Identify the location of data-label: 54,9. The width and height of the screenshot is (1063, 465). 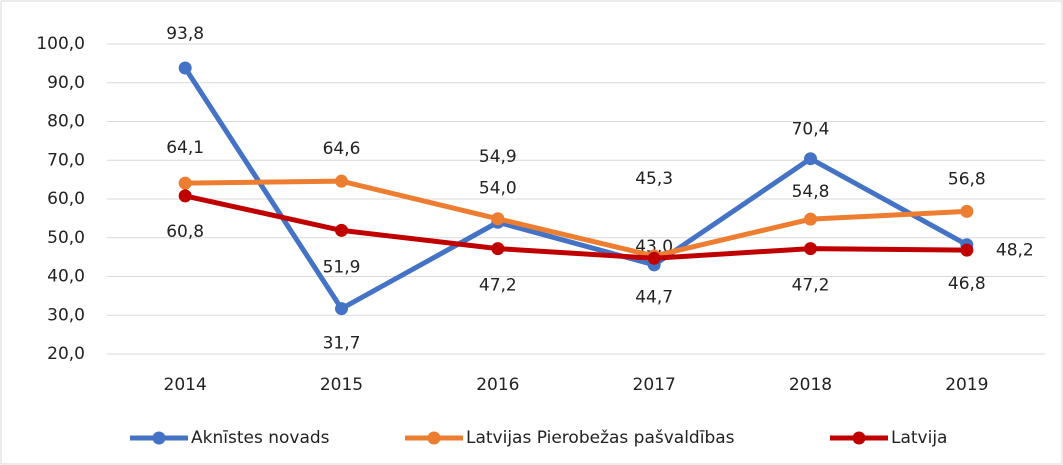
(498, 157).